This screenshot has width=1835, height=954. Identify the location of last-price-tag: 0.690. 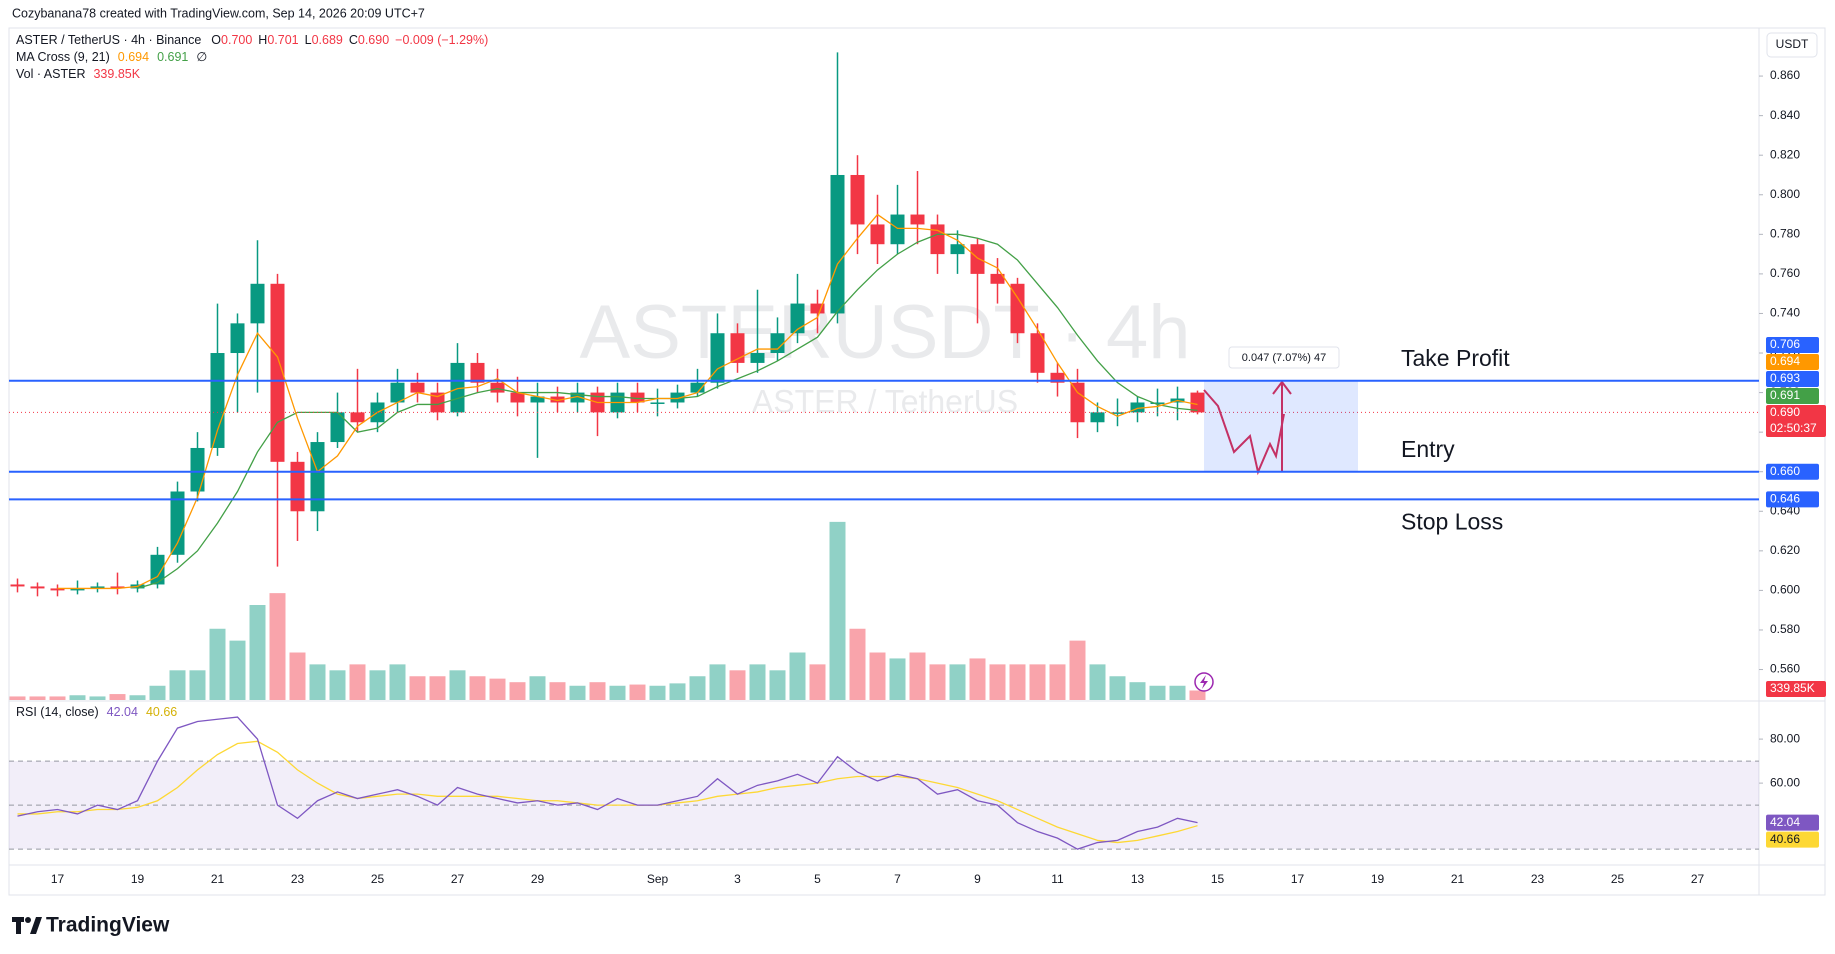
(1785, 412).